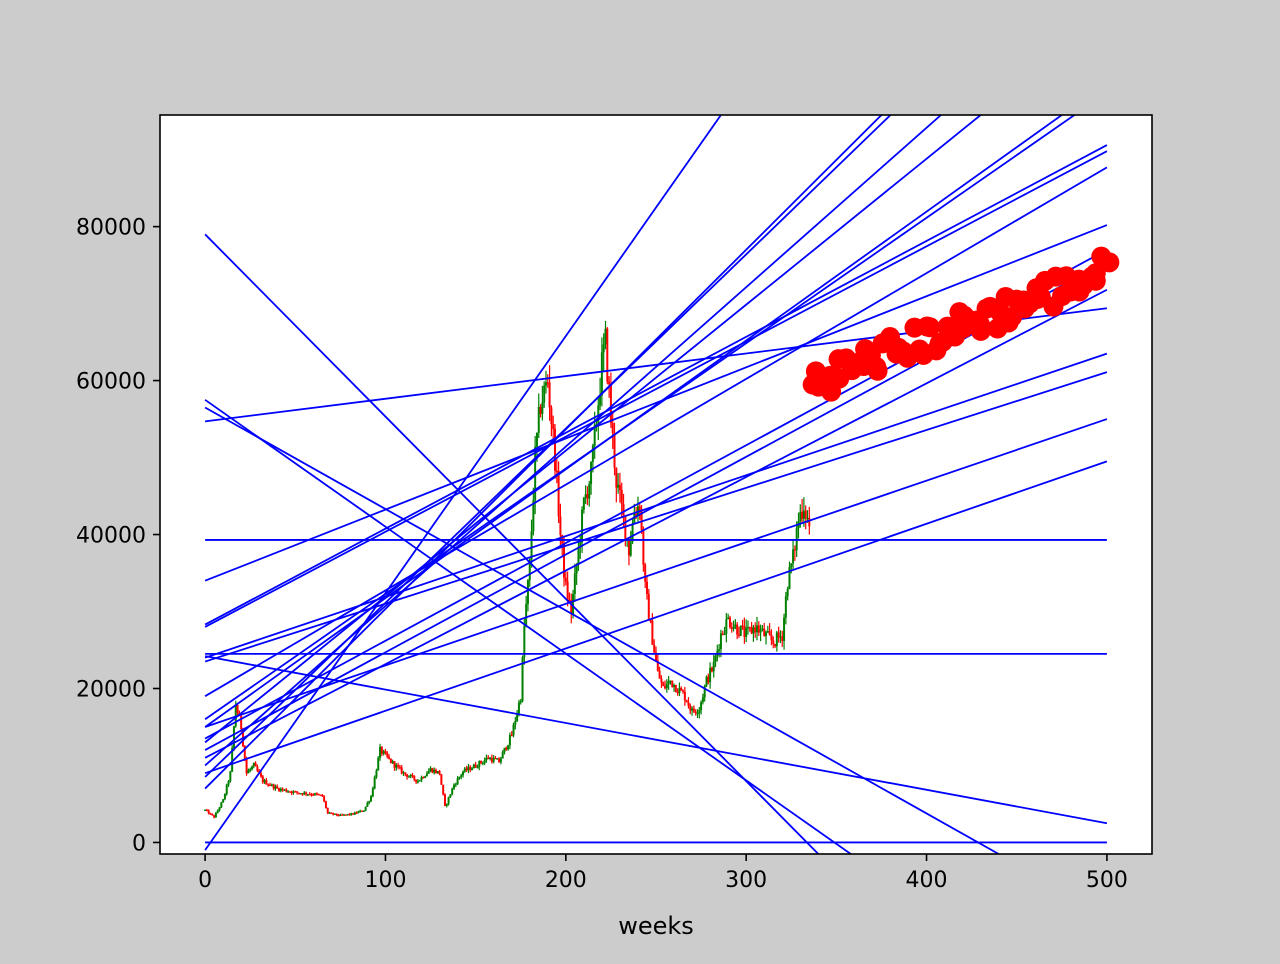 This screenshot has width=1280, height=964. What do you see at coordinates (566, 873) in the screenshot?
I see `x-tick: 200` at bounding box center [566, 873].